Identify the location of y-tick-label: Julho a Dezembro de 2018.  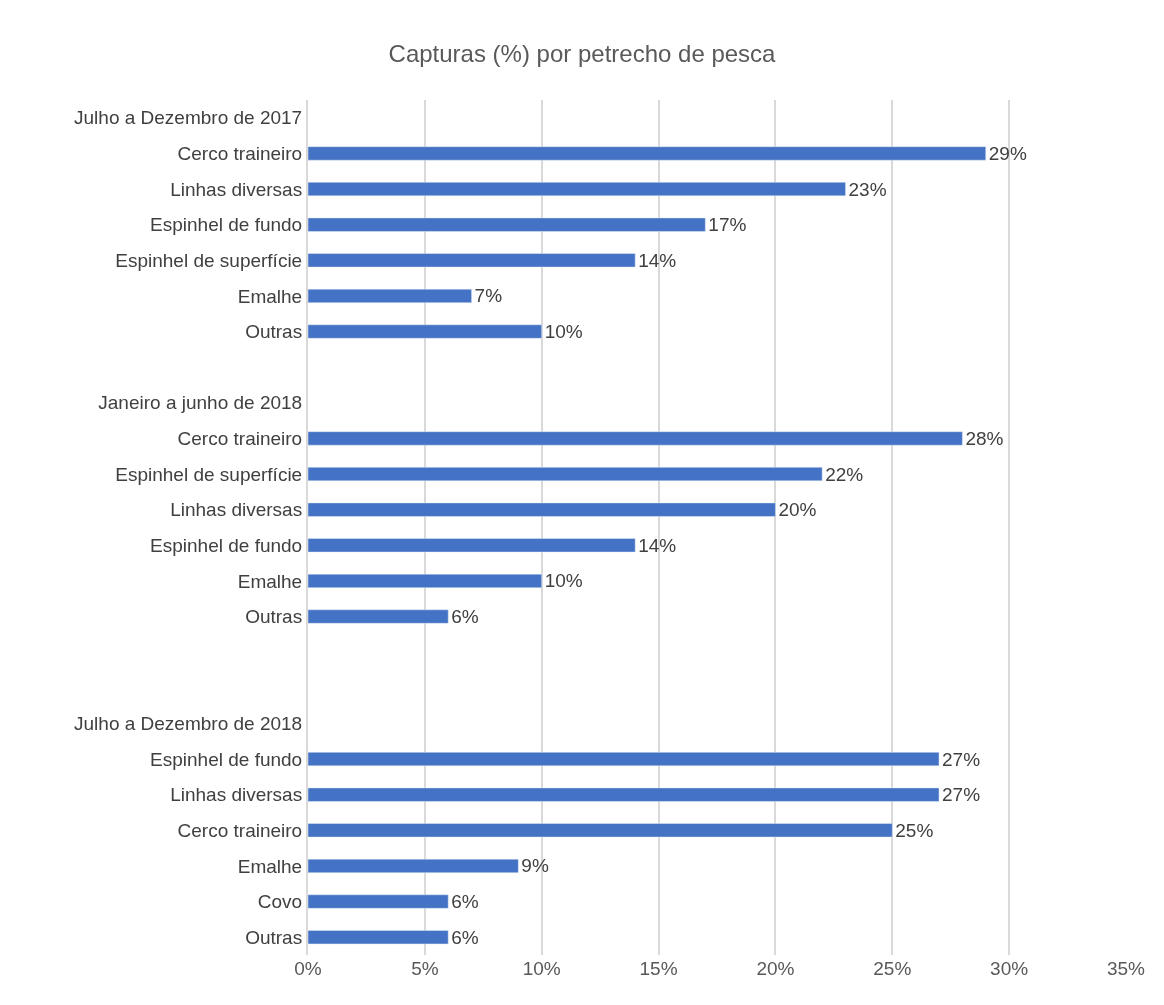
(188, 724).